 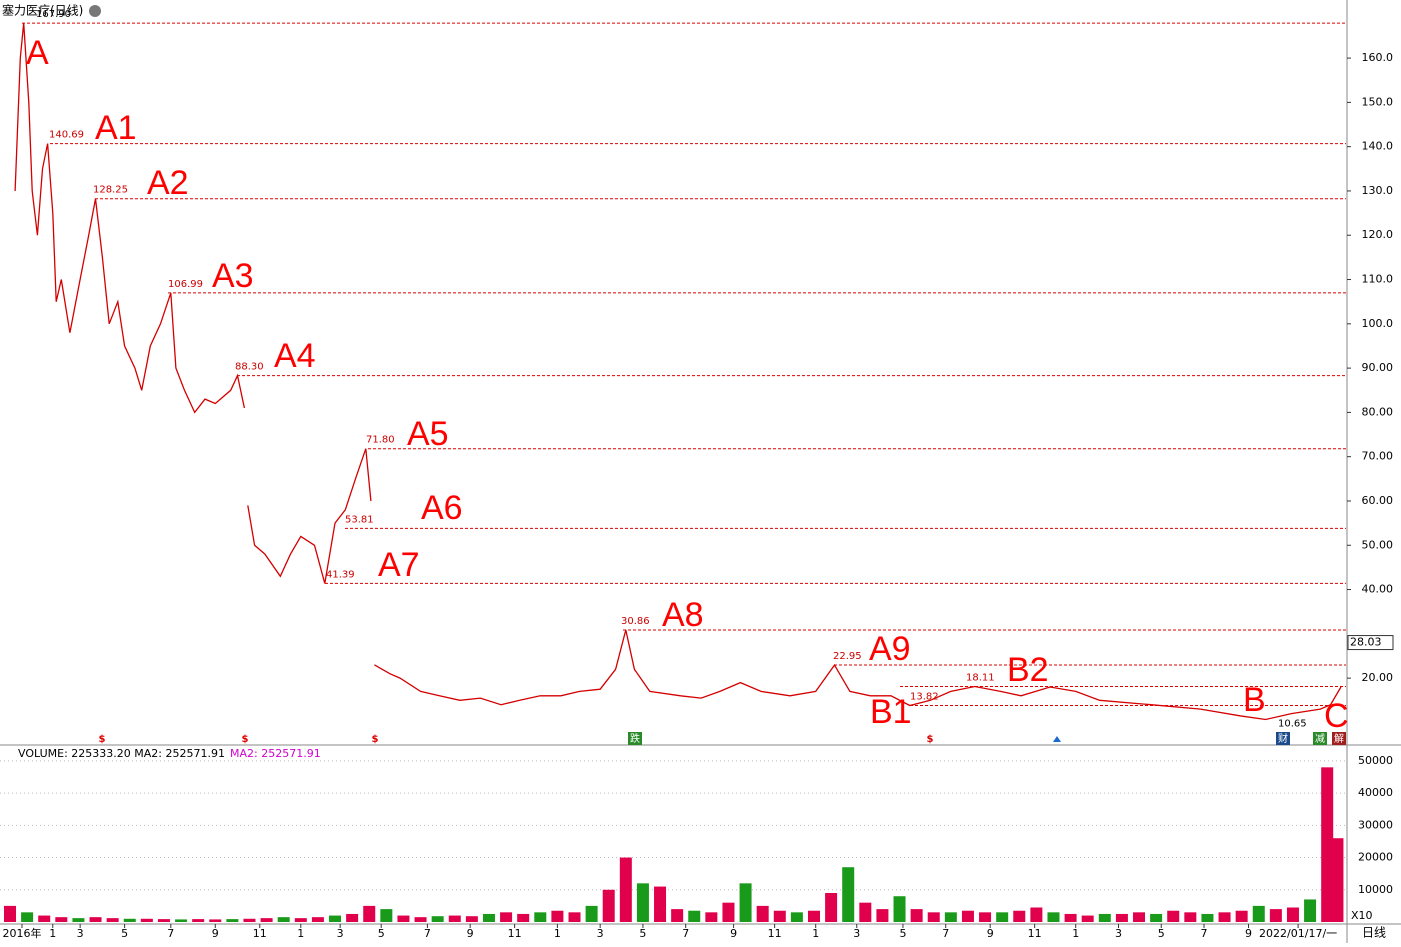 What do you see at coordinates (53, 14) in the screenshot?
I see `level-label: 167.90` at bounding box center [53, 14].